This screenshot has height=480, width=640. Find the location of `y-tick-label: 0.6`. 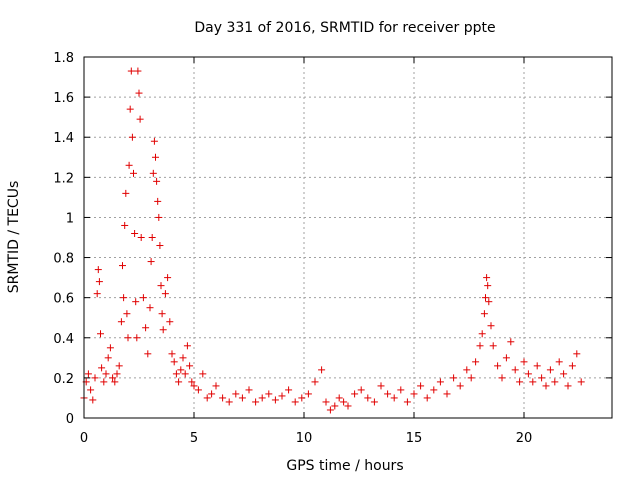

y-tick-label: 0.6 is located at coordinates (63, 299).